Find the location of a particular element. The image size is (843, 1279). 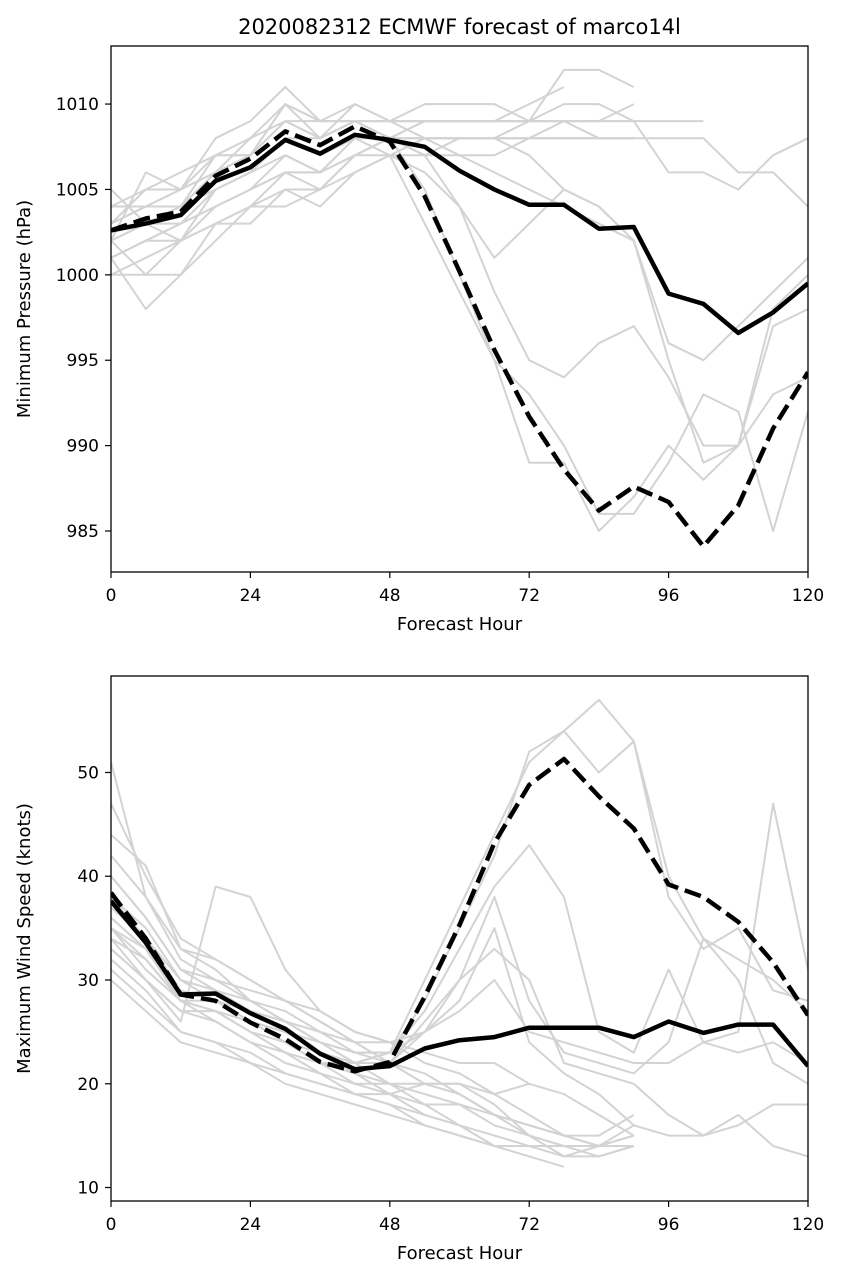

y-tick-label: 50 is located at coordinates (88, 773).